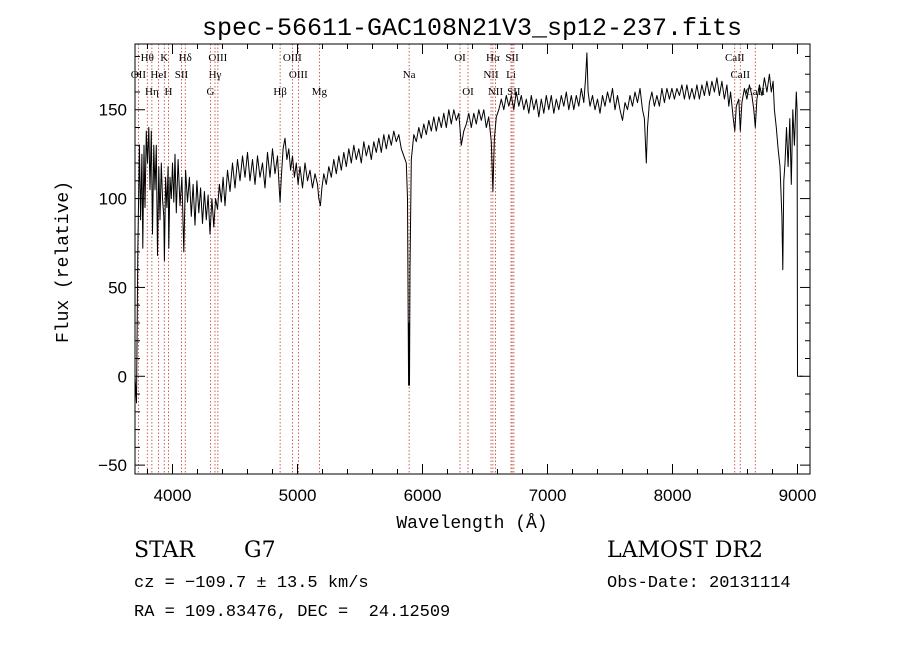  What do you see at coordinates (211, 92) in the screenshot?
I see `line-label-10: G` at bounding box center [211, 92].